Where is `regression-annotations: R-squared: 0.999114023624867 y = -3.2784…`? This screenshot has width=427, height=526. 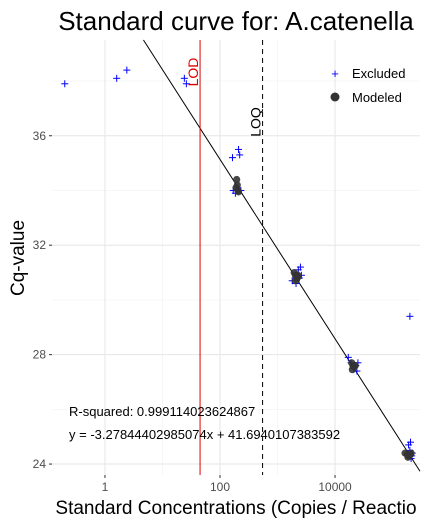 regression-annotations: R-squared: 0.999114023624867 y = -3.2784… is located at coordinates (204, 423).